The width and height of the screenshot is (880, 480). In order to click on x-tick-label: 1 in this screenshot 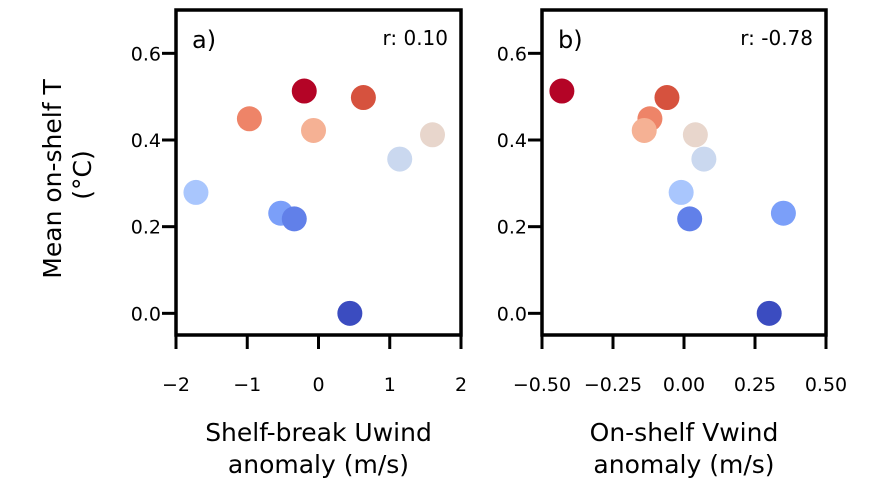, I will do `click(390, 385)`.